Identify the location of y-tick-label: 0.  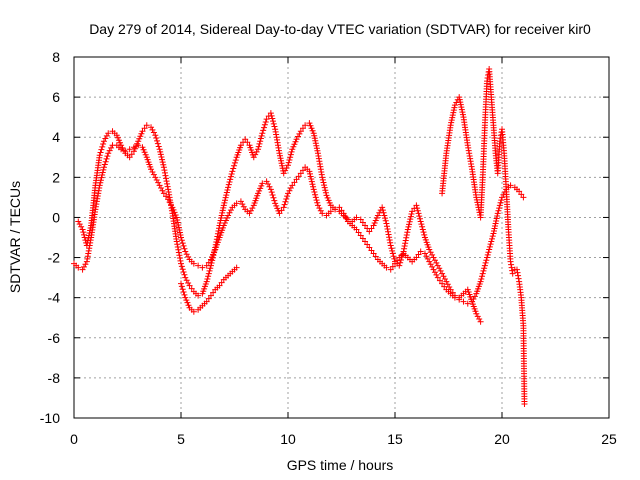
(56, 217).